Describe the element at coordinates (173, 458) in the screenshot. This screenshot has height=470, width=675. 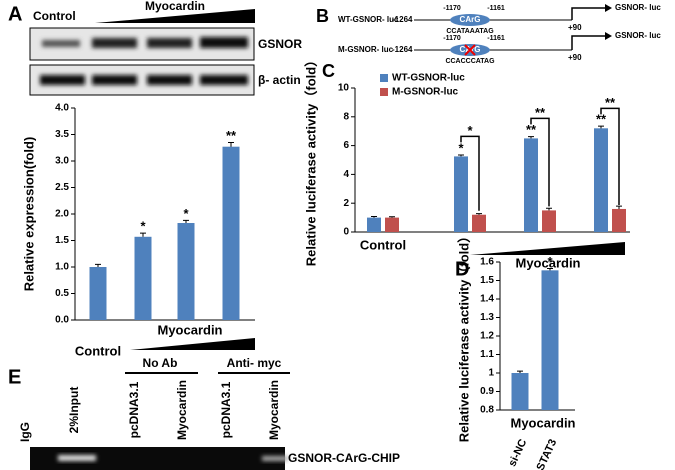
I see `gel-bands` at that location.